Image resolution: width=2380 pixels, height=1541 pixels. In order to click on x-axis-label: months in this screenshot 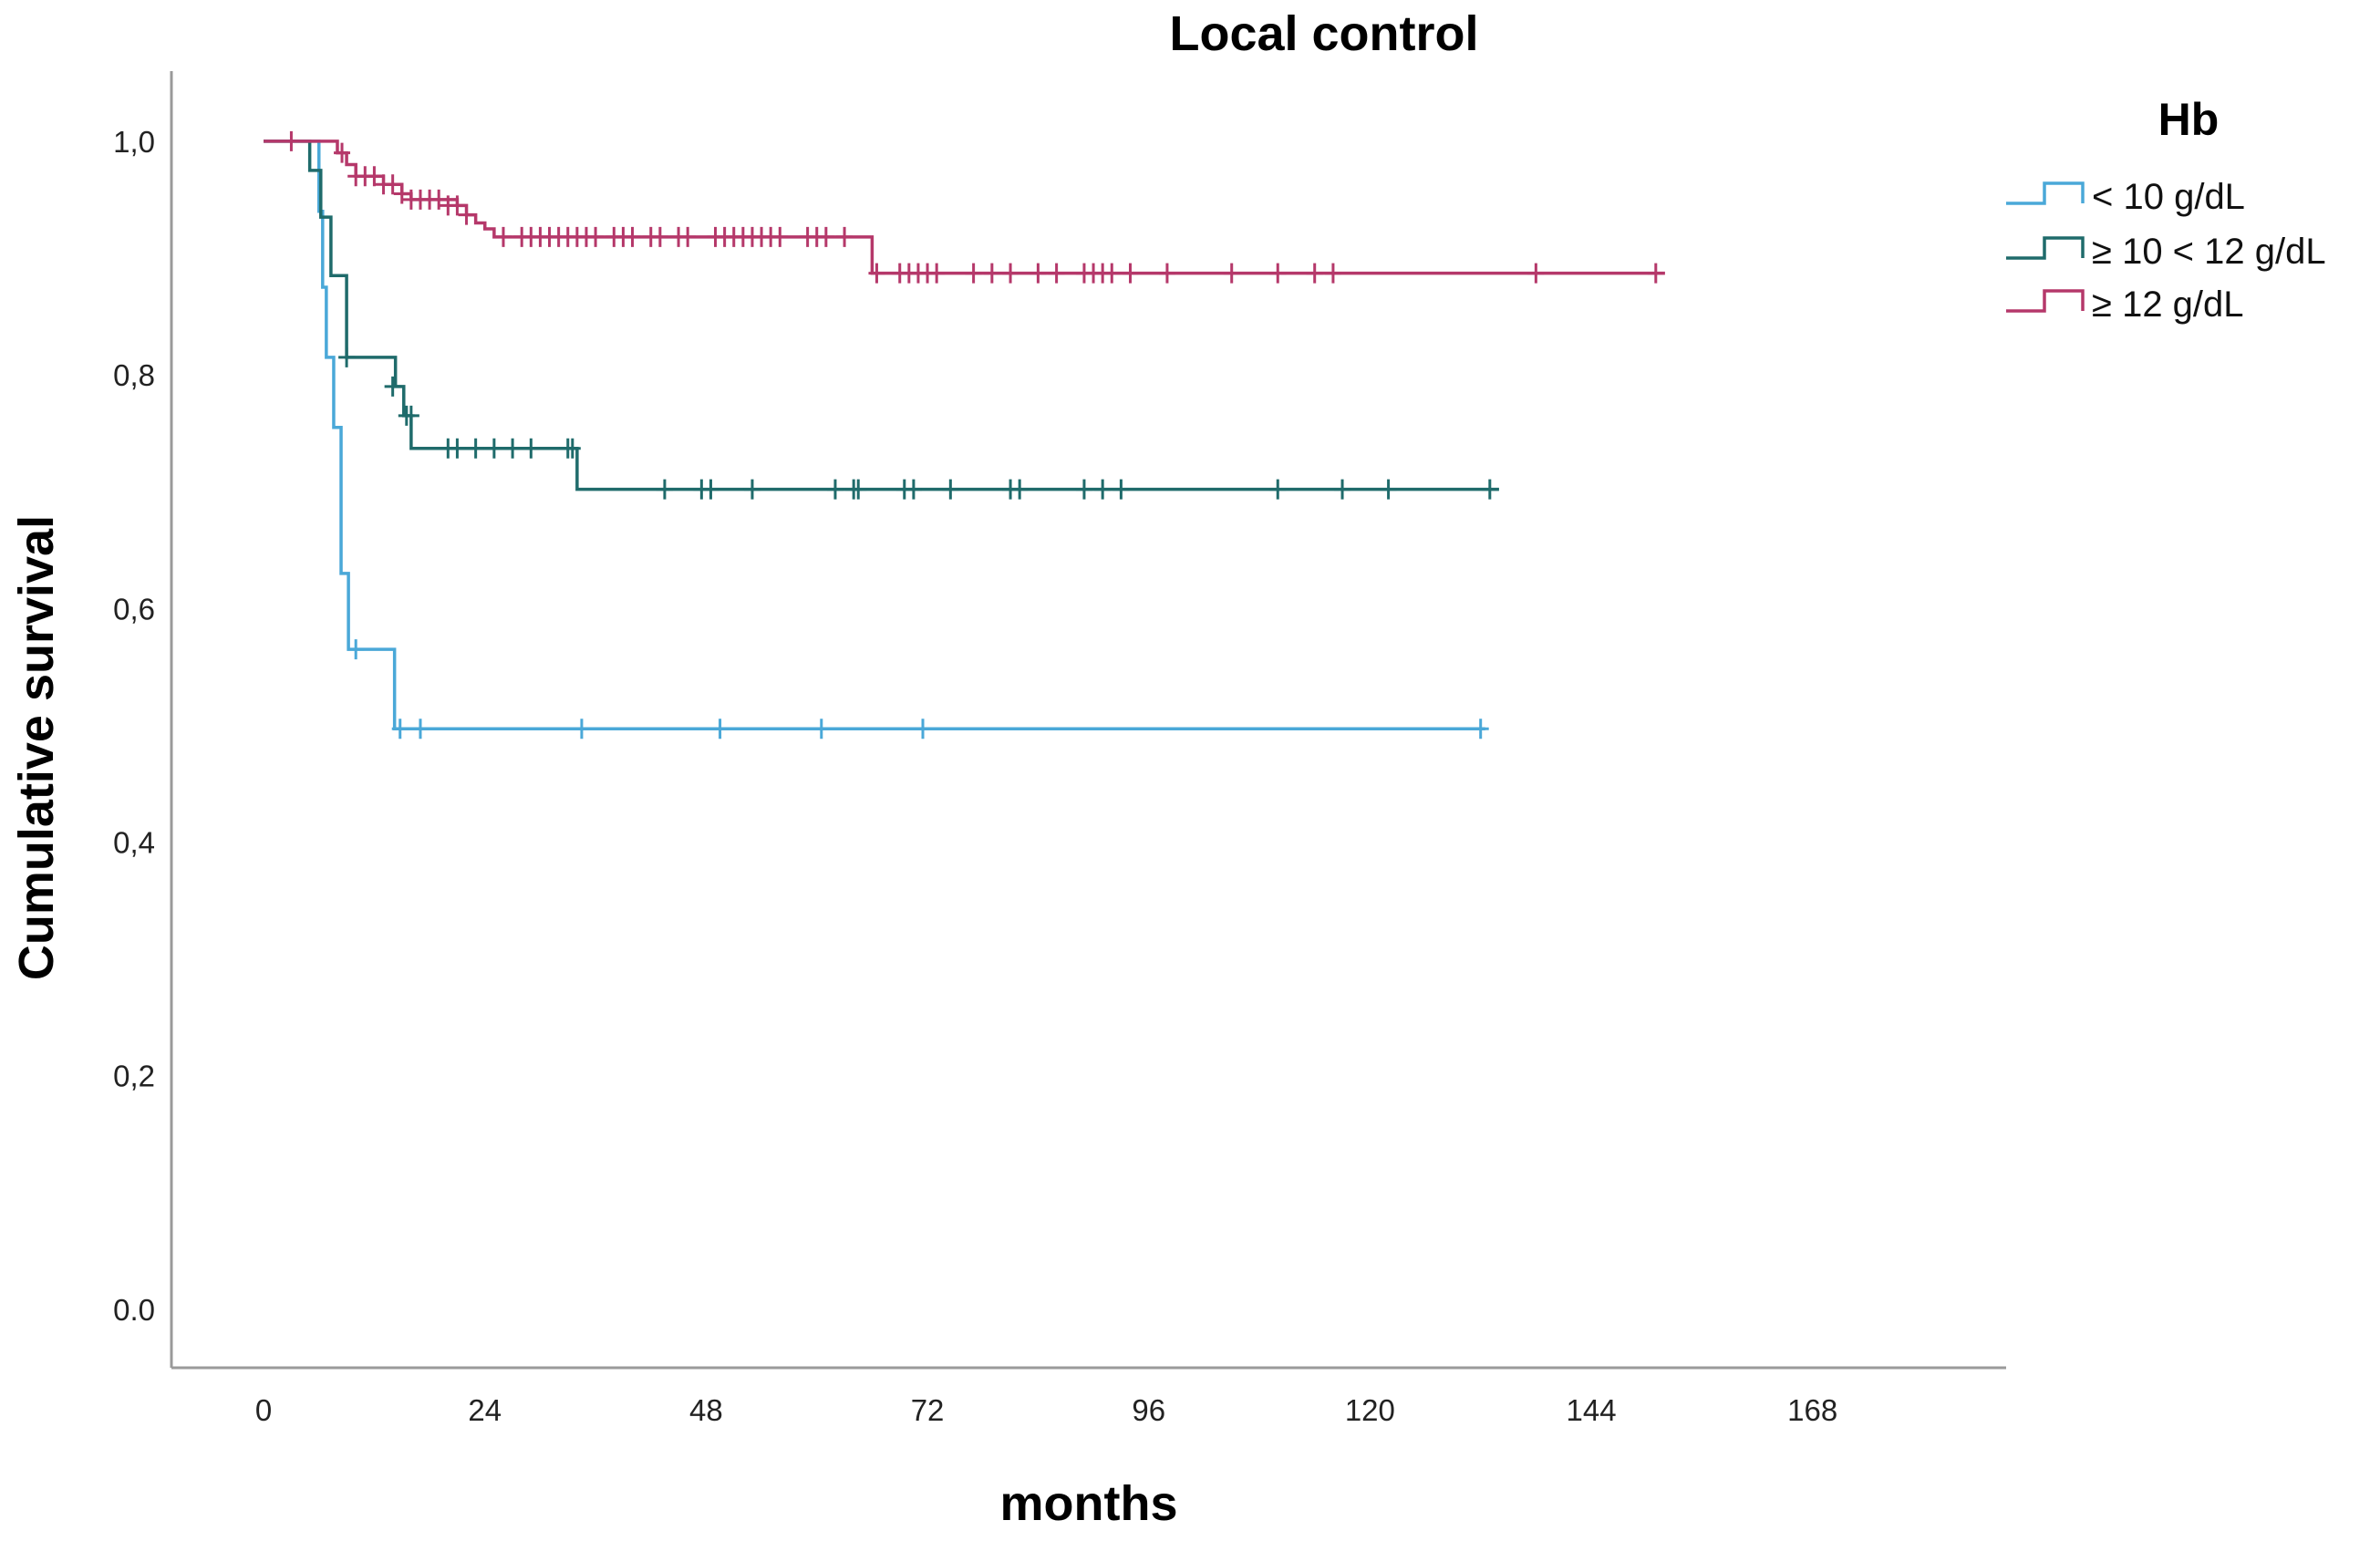, I will do `click(1089, 1503)`.